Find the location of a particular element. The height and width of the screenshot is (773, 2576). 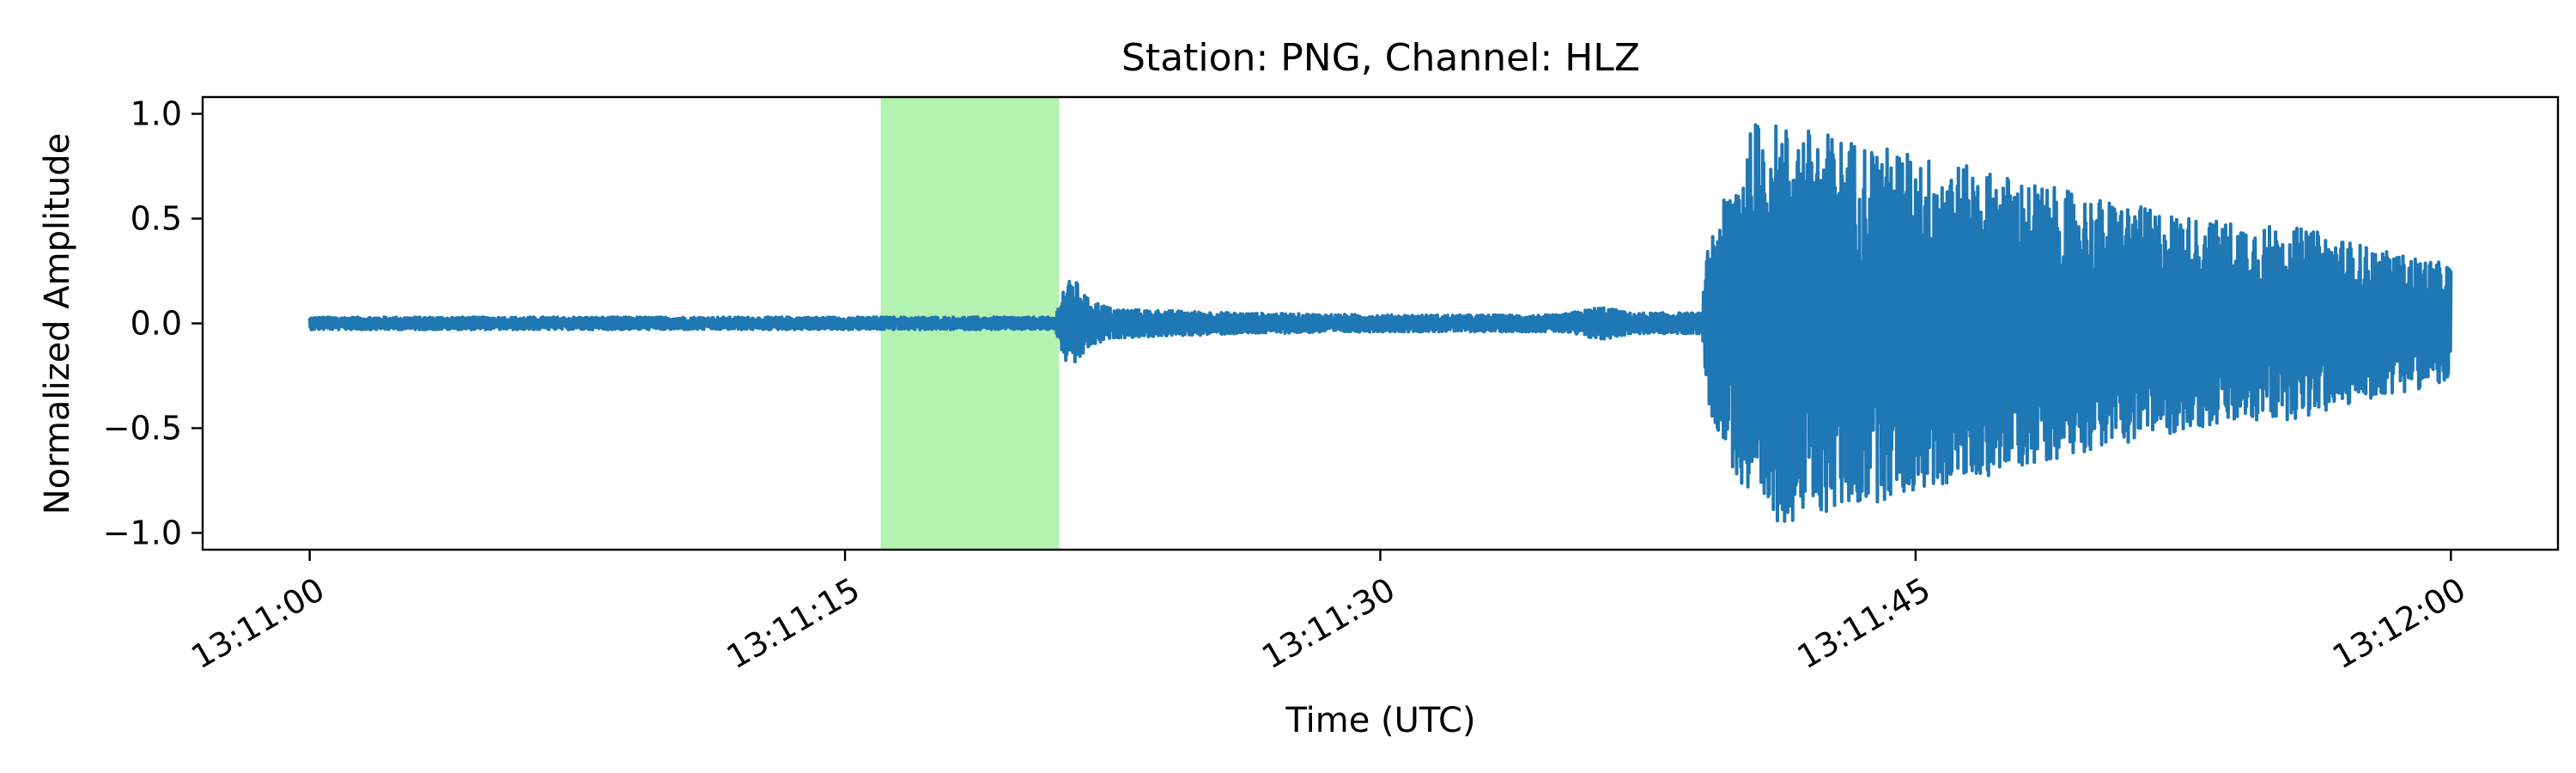

x-tick-label: 13:11:15 is located at coordinates (793, 623).